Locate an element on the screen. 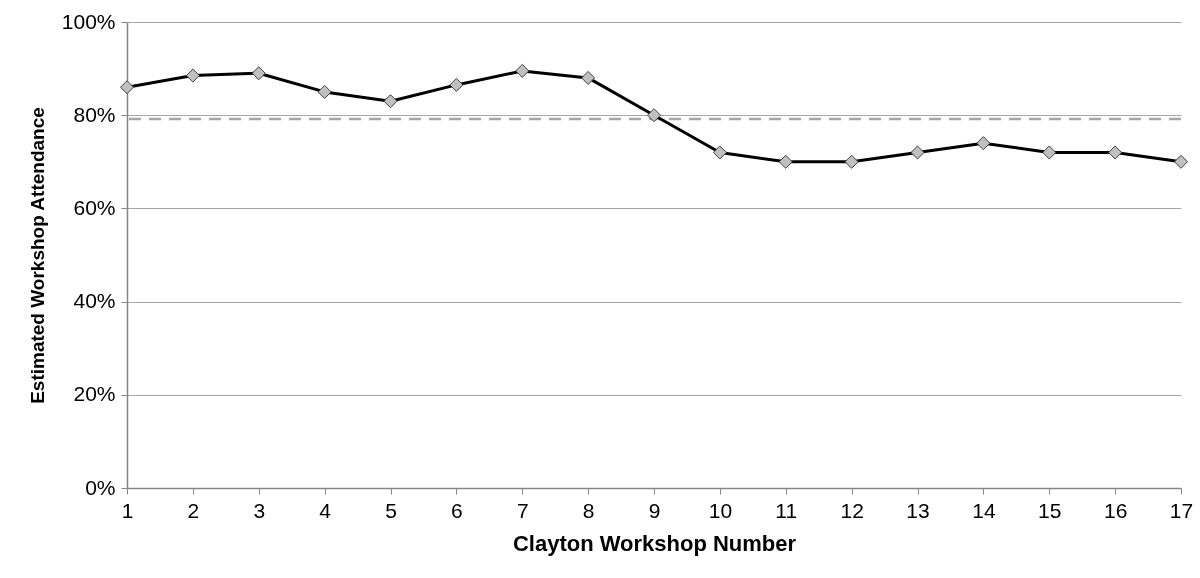  x-tick-label: 13 is located at coordinates (918, 510).